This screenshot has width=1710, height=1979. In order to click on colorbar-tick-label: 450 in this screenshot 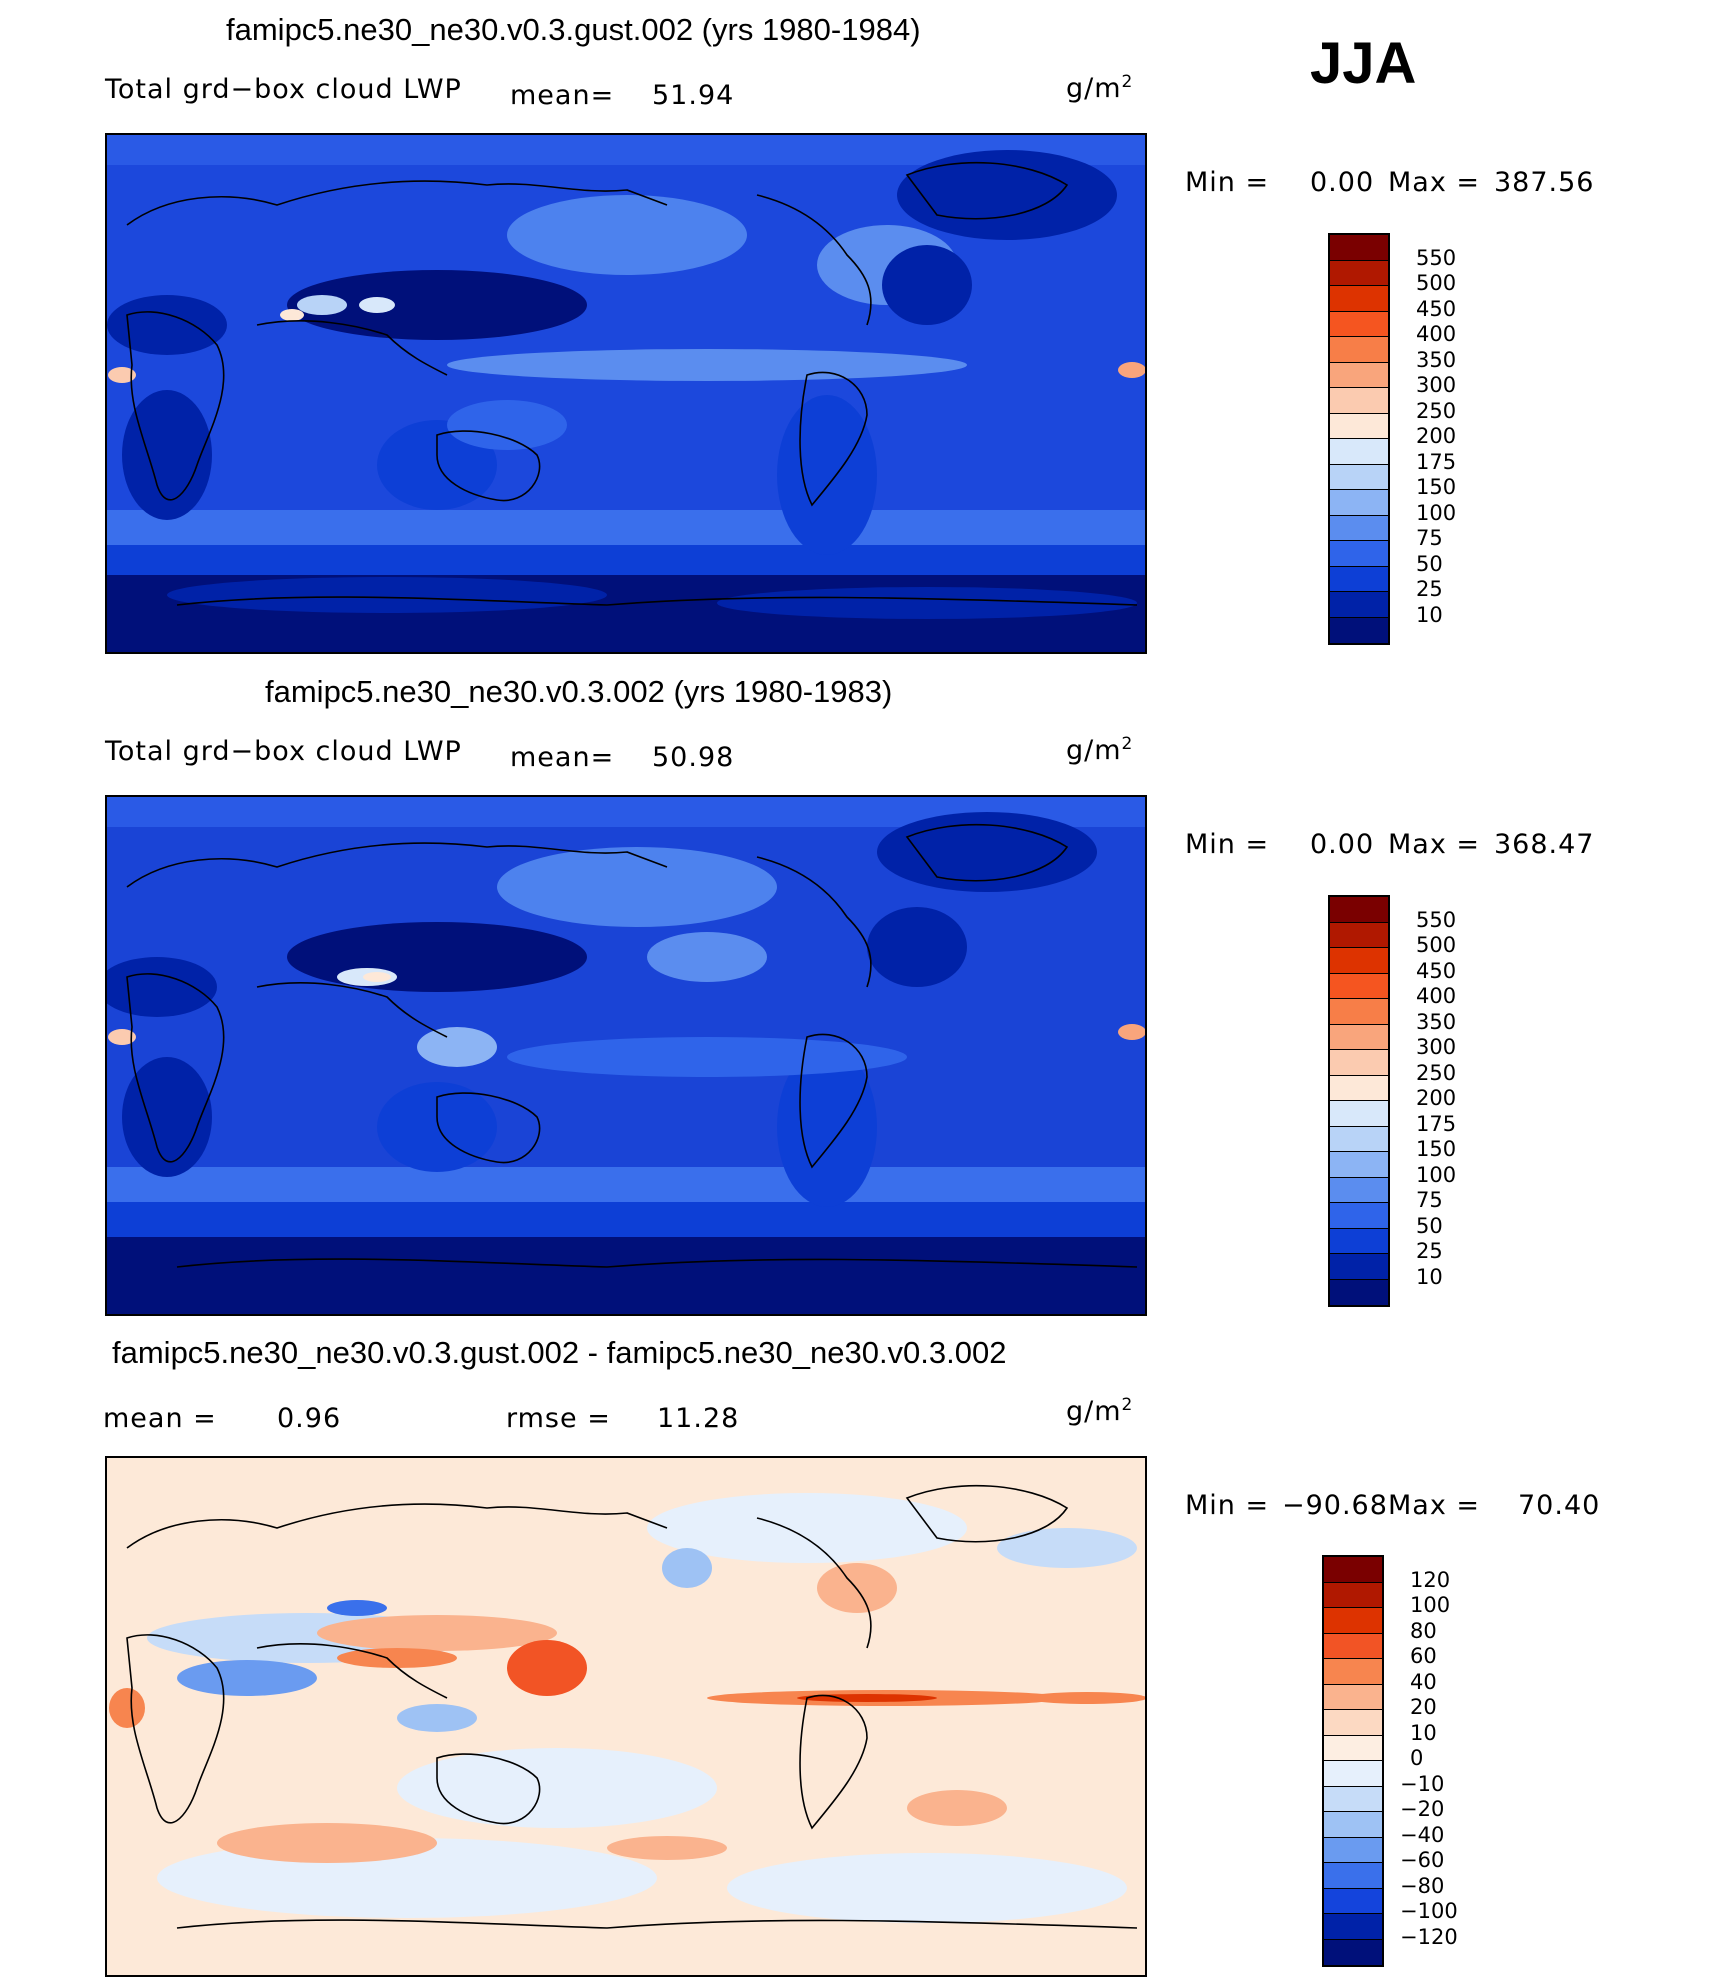, I will do `click(1436, 308)`.